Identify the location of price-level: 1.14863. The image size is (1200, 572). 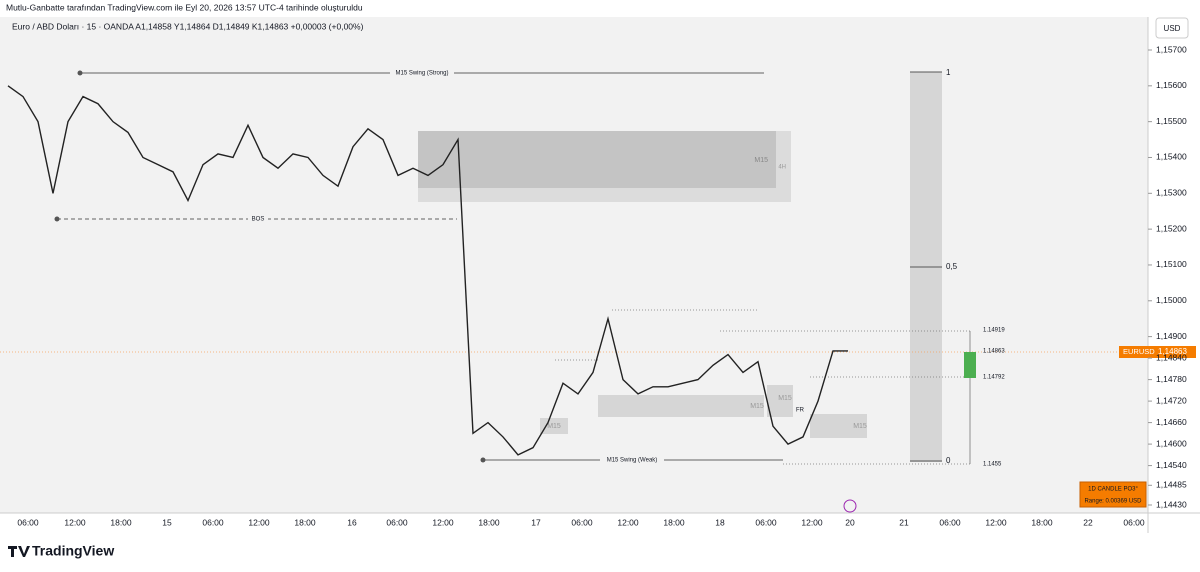
(994, 352).